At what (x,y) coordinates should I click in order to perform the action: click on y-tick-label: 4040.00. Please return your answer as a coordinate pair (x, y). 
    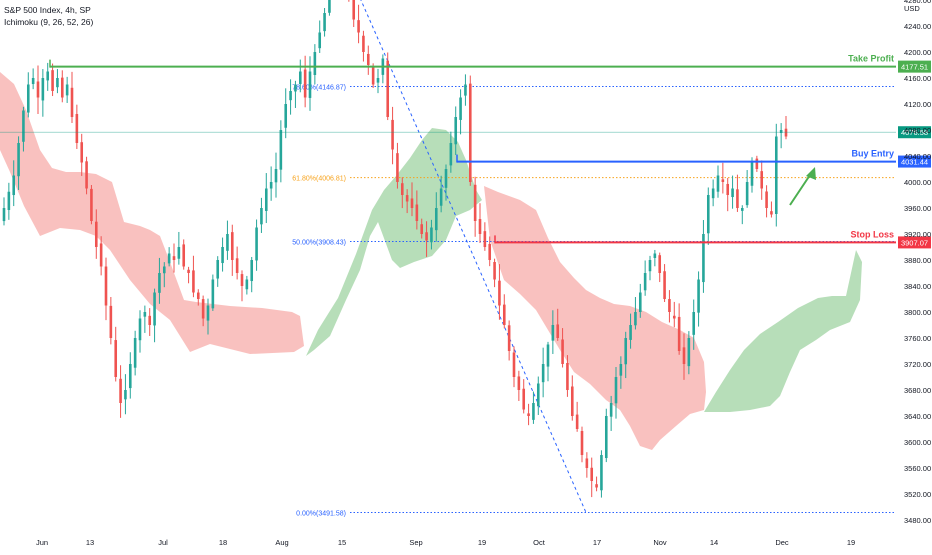
    Looking at the image, I should click on (917, 156).